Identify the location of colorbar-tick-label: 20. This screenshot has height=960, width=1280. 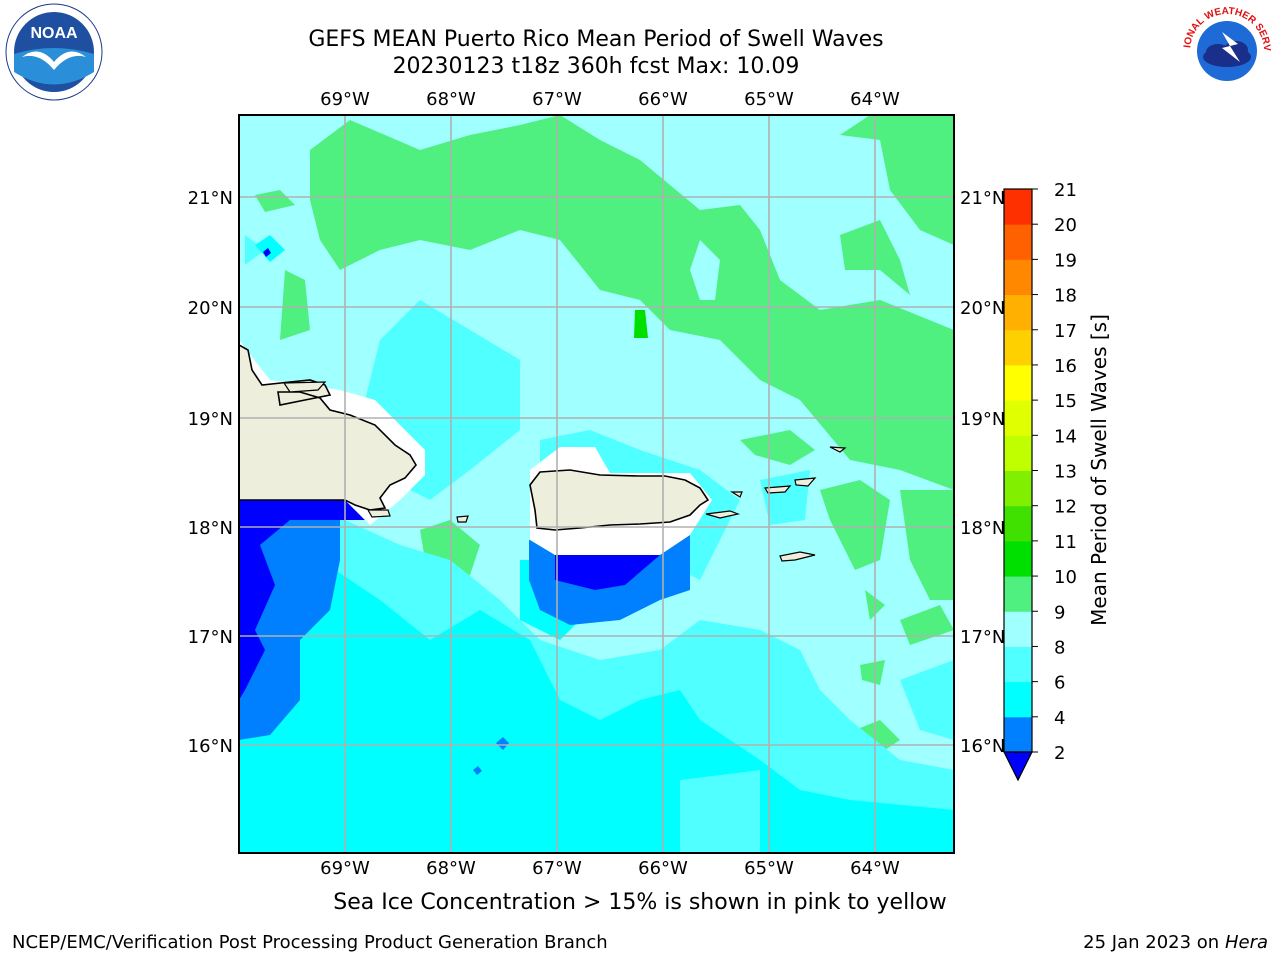
(1065, 225).